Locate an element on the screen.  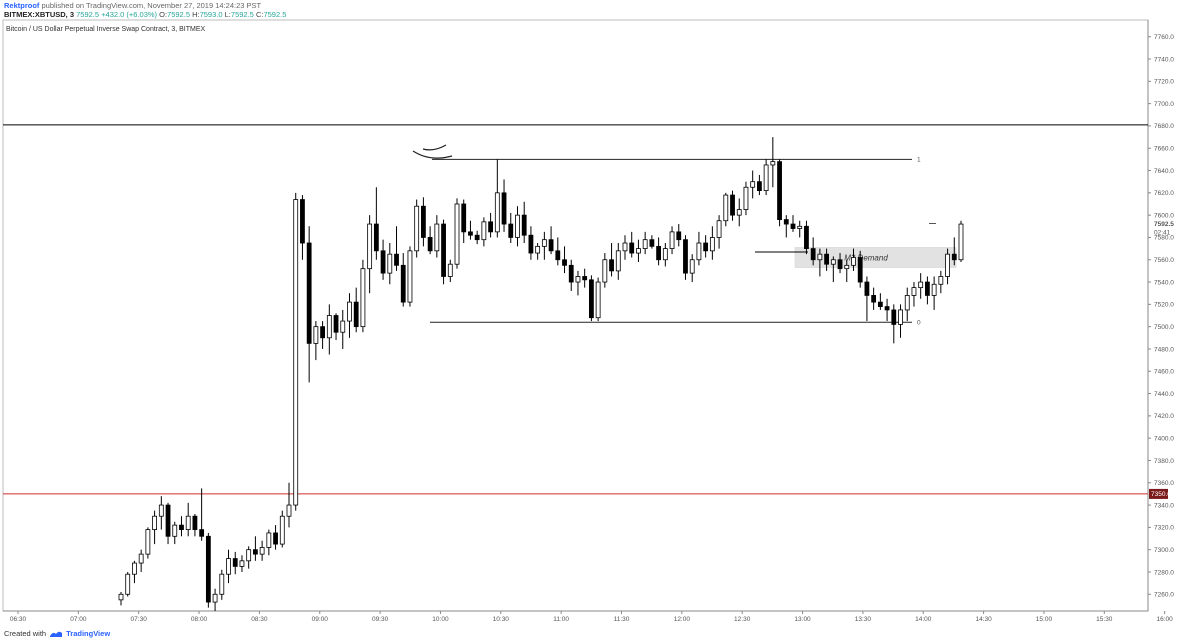
close-value: 7592.5 is located at coordinates (275, 14).